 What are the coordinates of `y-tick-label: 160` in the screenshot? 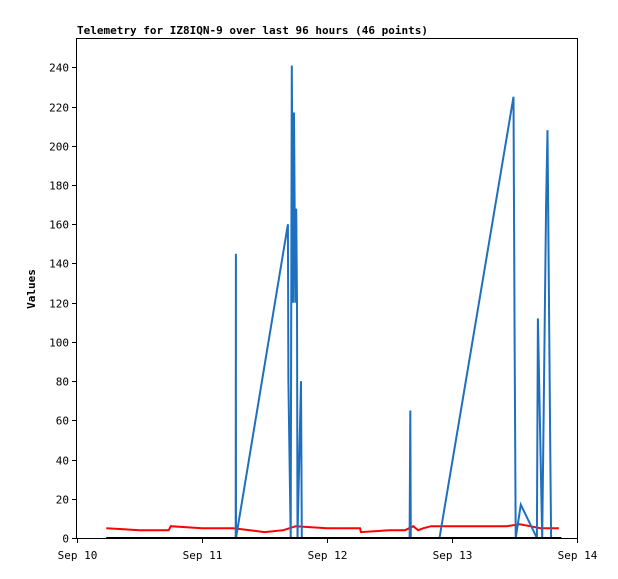 It's located at (59, 225).